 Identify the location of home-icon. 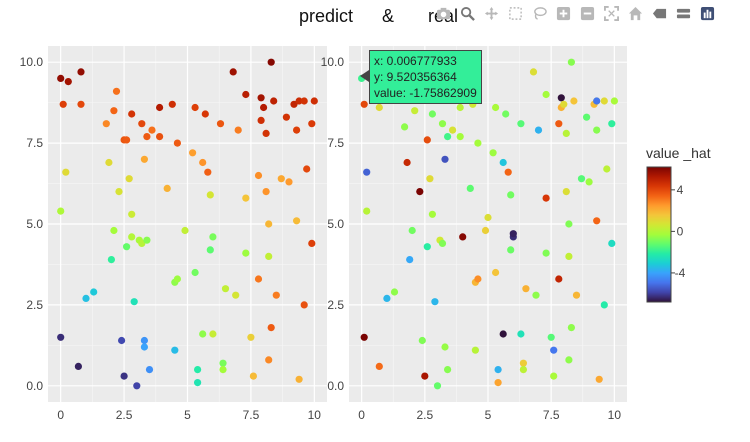
(635, 13).